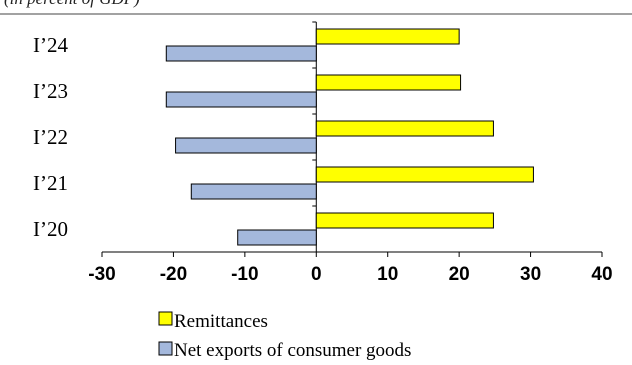  I want to click on y-tick-label: I’24, so click(50, 45).